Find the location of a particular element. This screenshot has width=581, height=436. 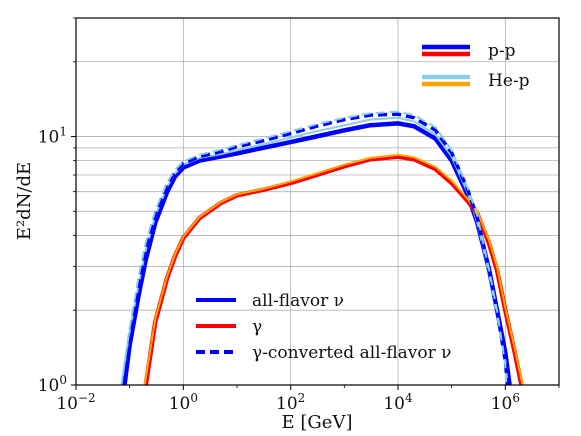

legend-label: He-p is located at coordinates (509, 81).